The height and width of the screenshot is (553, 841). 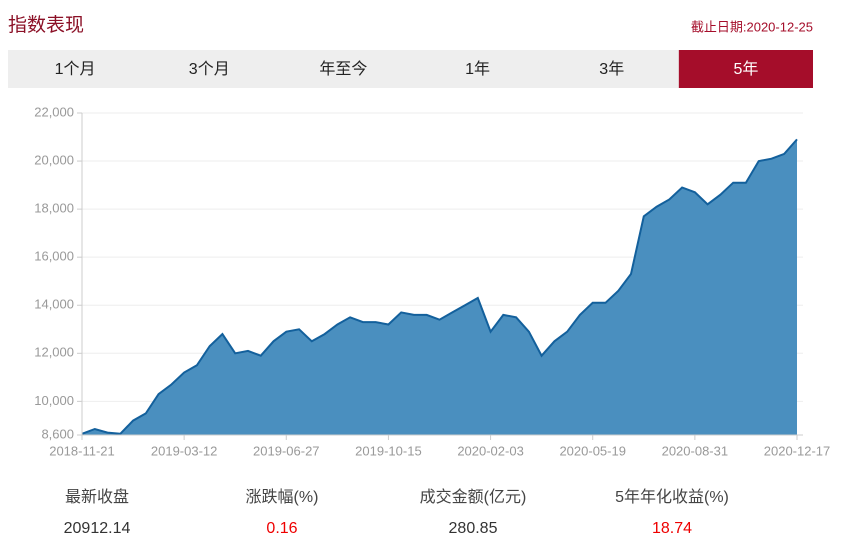 What do you see at coordinates (592, 450) in the screenshot?
I see `x-tick-label: 2020-05-19` at bounding box center [592, 450].